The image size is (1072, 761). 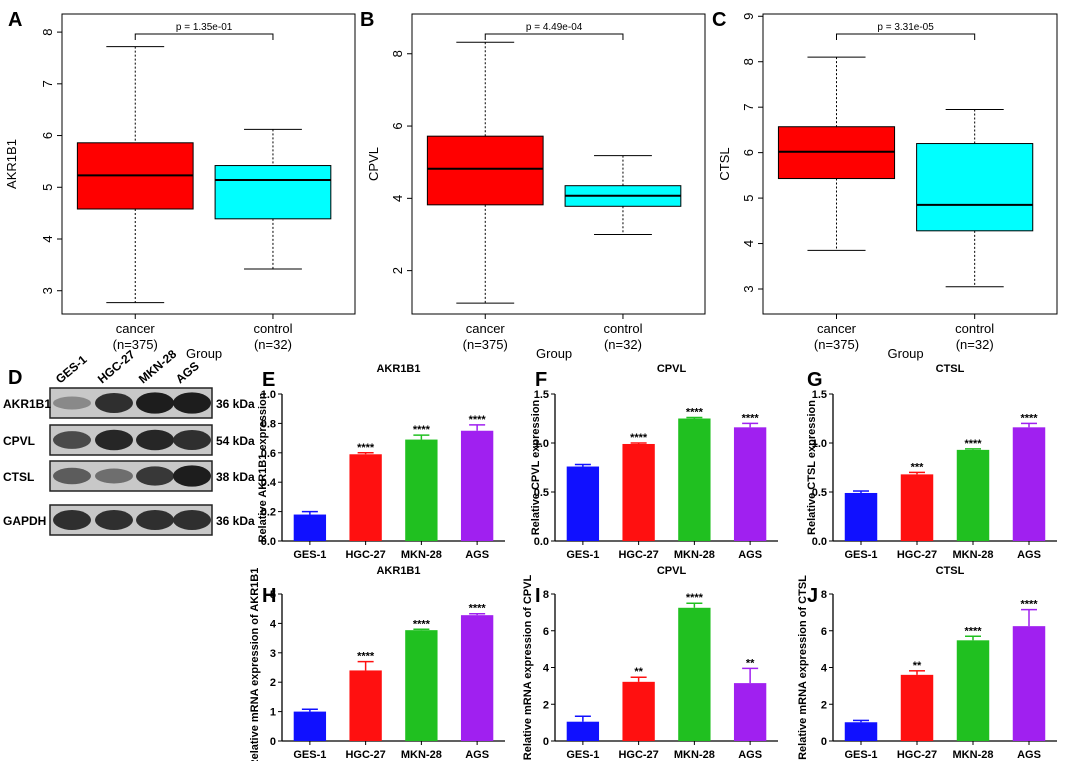 What do you see at coordinates (187, 372) in the screenshot?
I see `lane-label: AGS` at bounding box center [187, 372].